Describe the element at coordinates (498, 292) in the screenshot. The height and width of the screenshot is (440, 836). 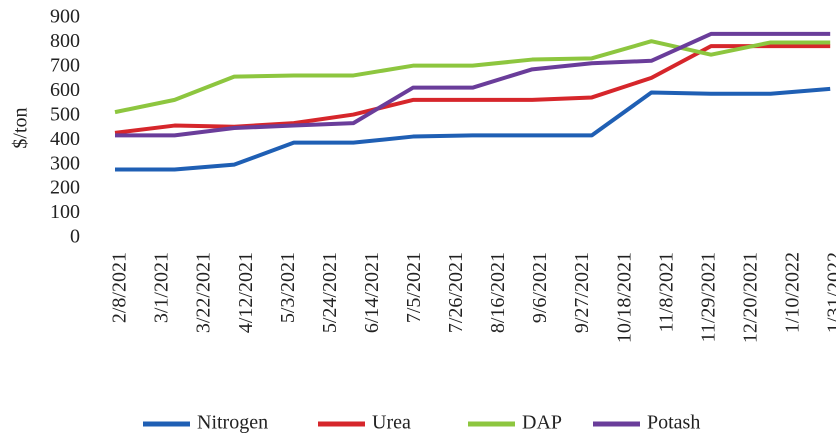
I see `x-tick-label: 8/16/2021` at that location.